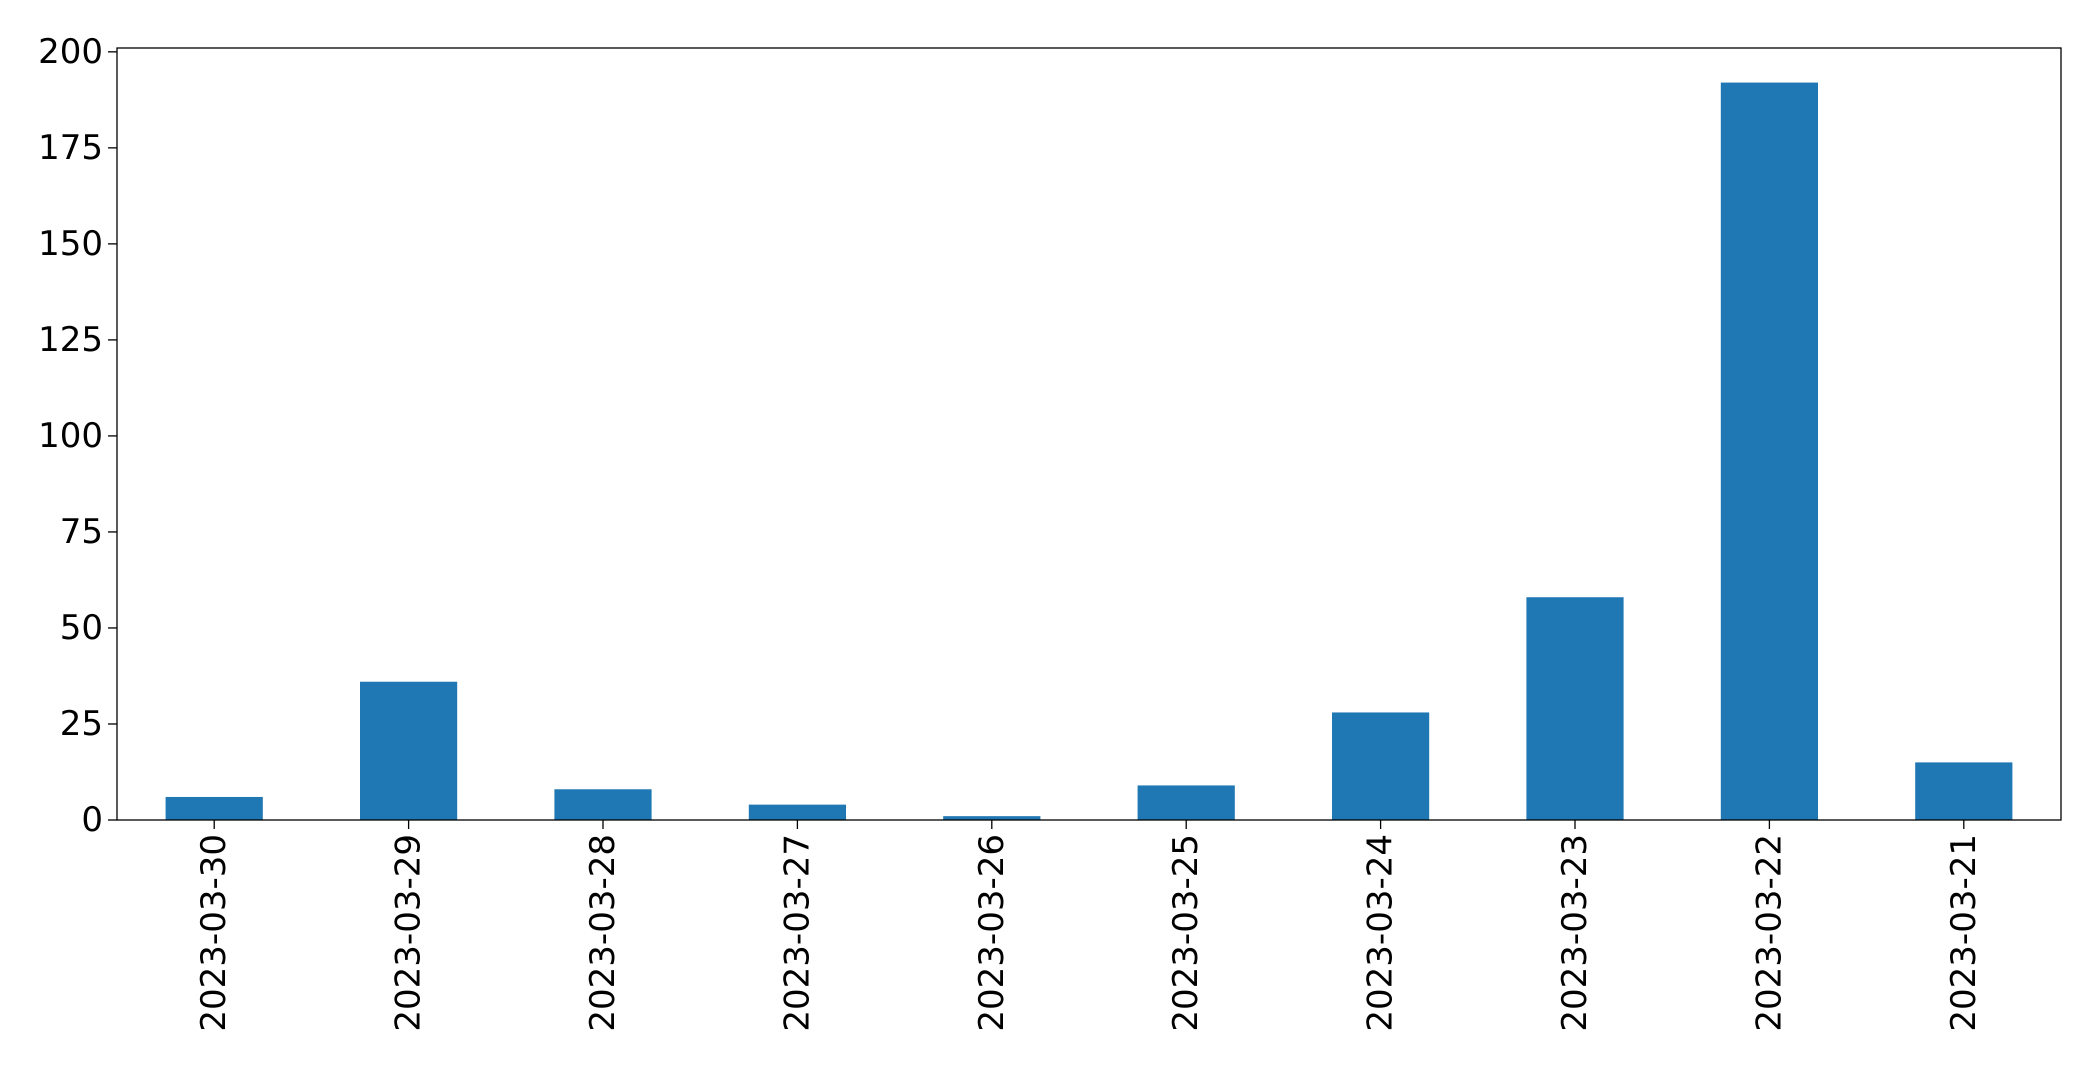  What do you see at coordinates (70, 340) in the screenshot?
I see `y-tick-label: 125` at bounding box center [70, 340].